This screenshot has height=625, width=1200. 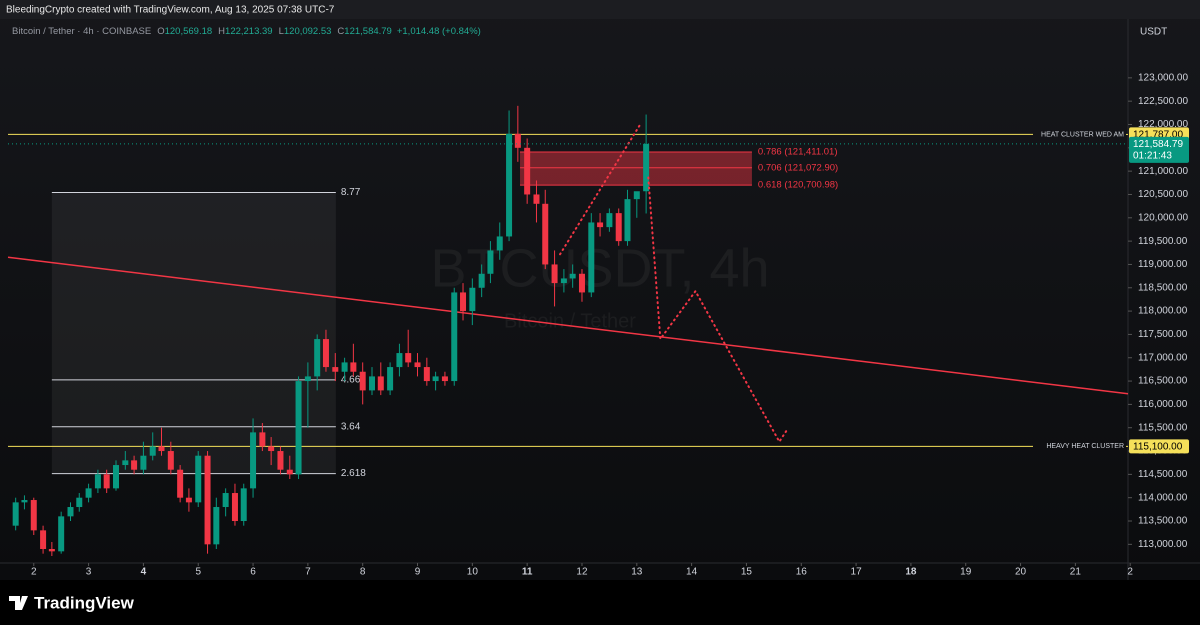 I want to click on x-tick-label: 6, so click(x=253, y=572).